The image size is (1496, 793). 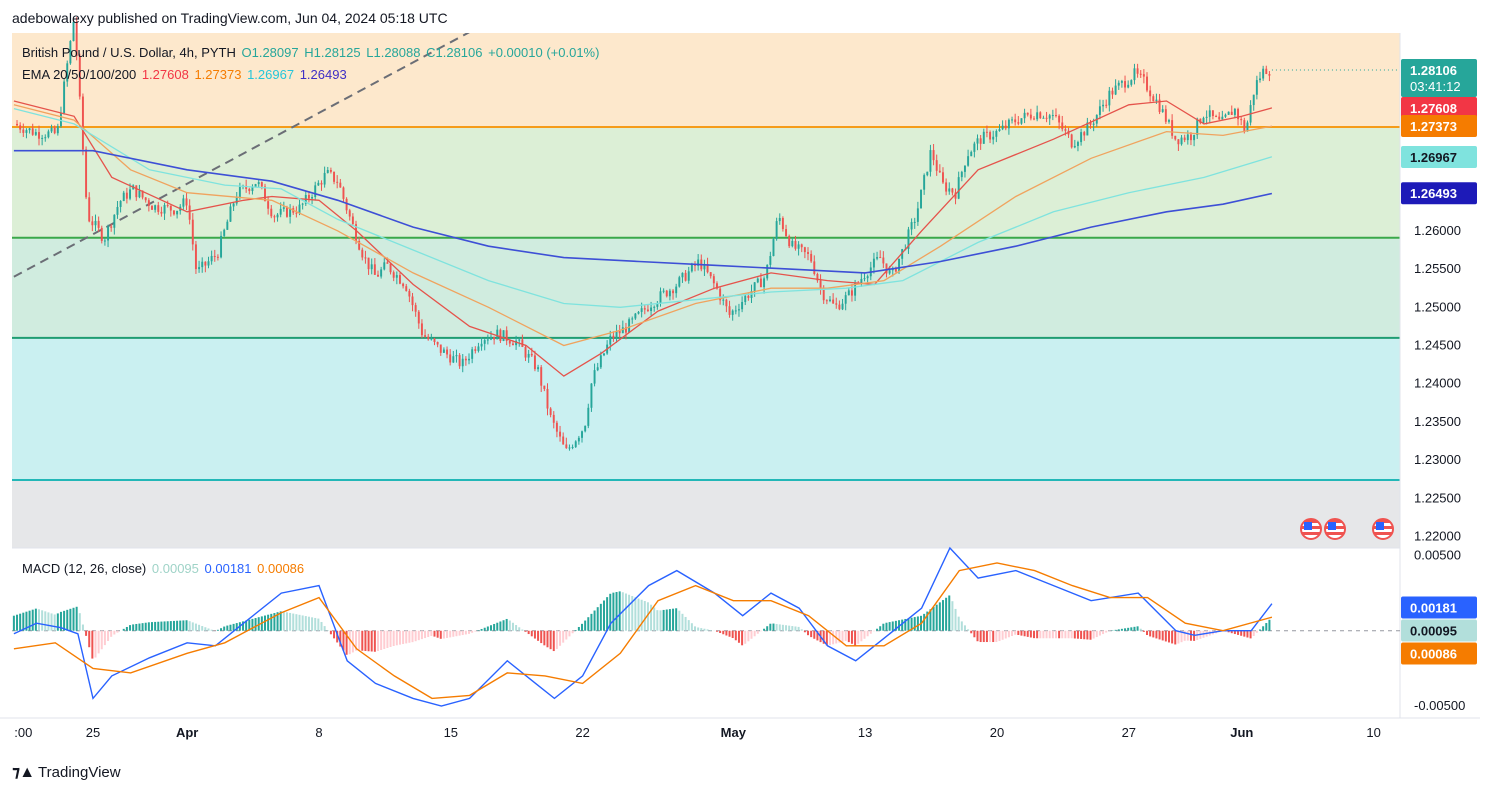 What do you see at coordinates (1439, 653) in the screenshot?
I see `signal-price-label-bg` at bounding box center [1439, 653].